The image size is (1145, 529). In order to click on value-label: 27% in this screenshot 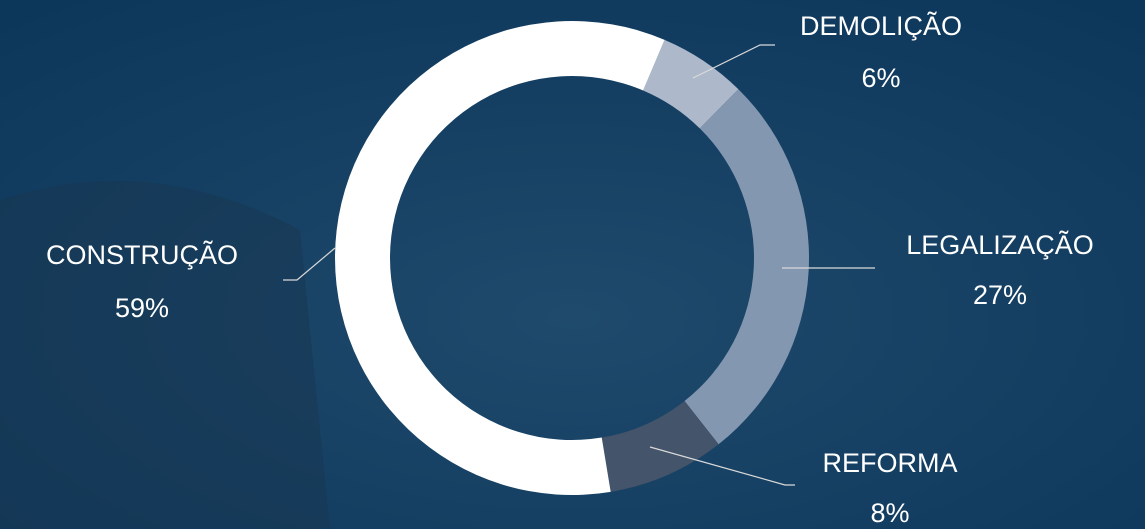, I will do `click(1000, 295)`.